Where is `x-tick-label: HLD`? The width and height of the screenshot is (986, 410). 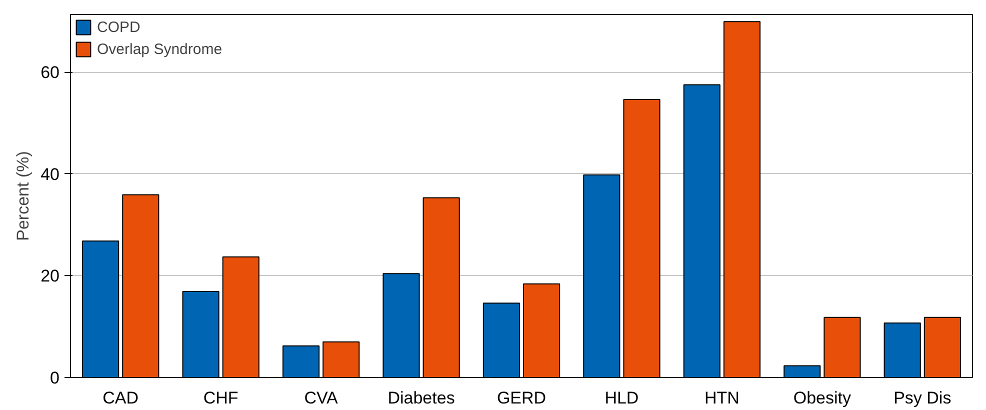 x-tick-label: HLD is located at coordinates (621, 398).